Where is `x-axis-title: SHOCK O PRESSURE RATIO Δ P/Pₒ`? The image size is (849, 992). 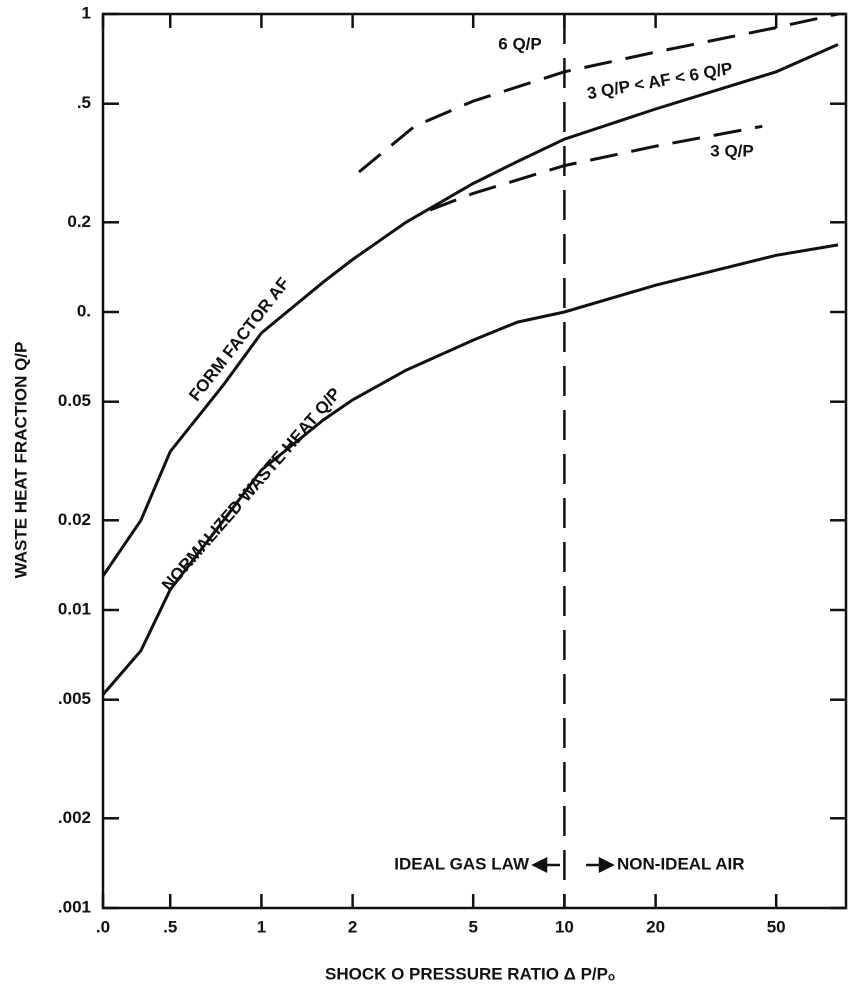 x-axis-title: SHOCK O PRESSURE RATIO Δ P/Pₒ is located at coordinates (470, 973).